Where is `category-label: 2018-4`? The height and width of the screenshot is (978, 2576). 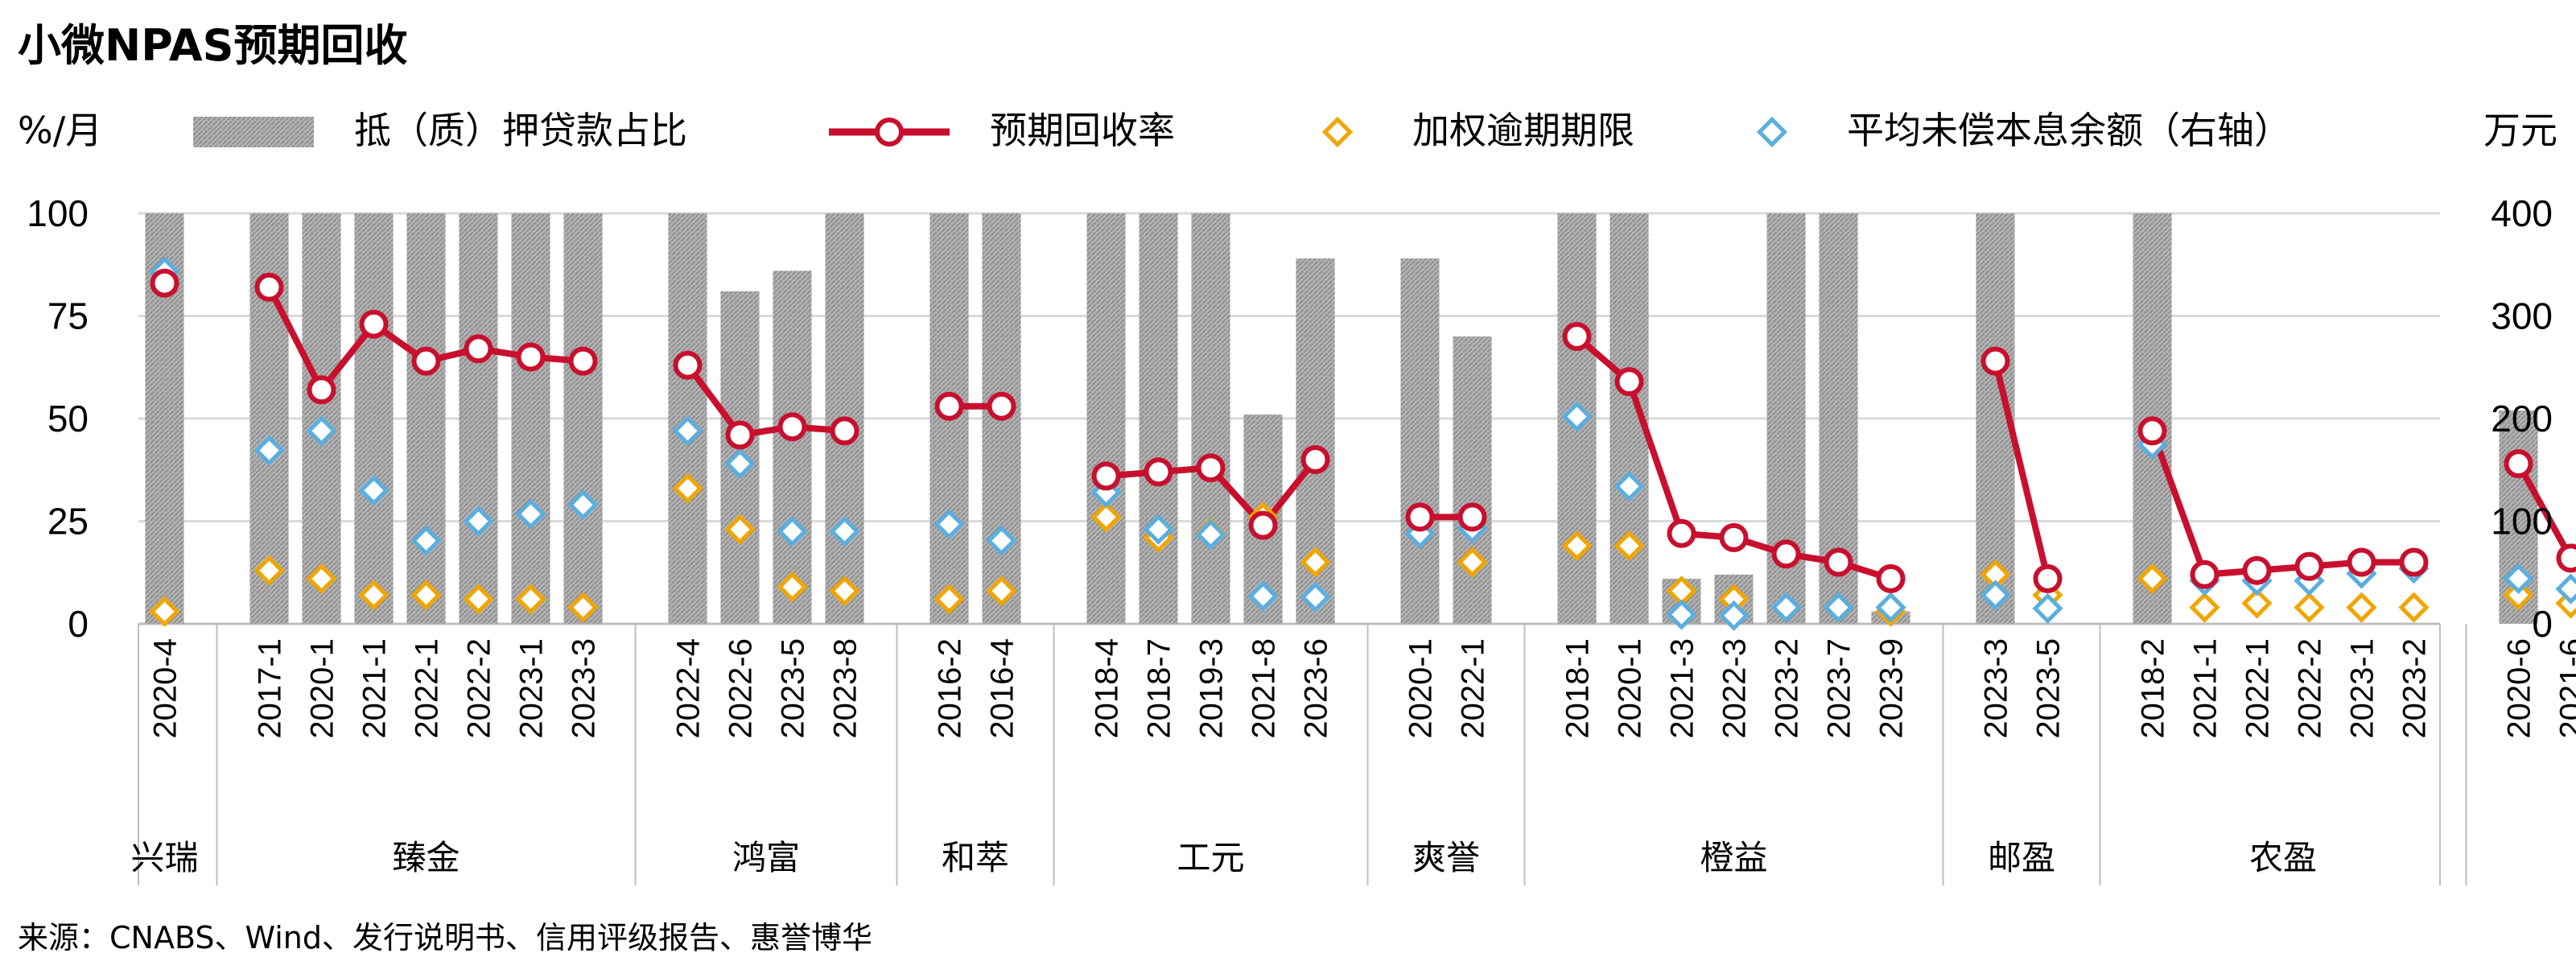 category-label: 2018-4 is located at coordinates (1107, 688).